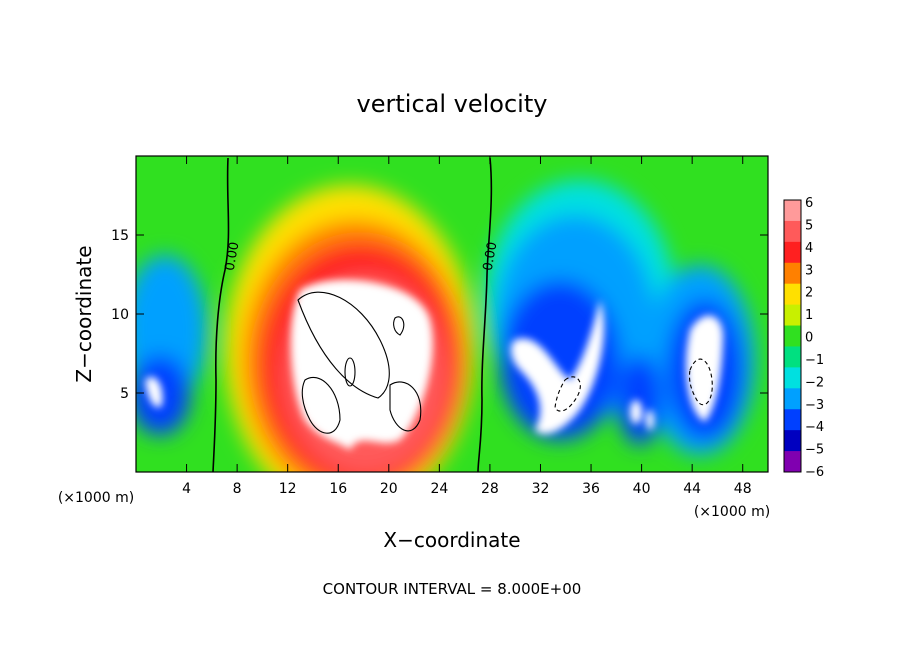 The width and height of the screenshot is (904, 654). What do you see at coordinates (809, 248) in the screenshot?
I see `colorbar-label: 4` at bounding box center [809, 248].